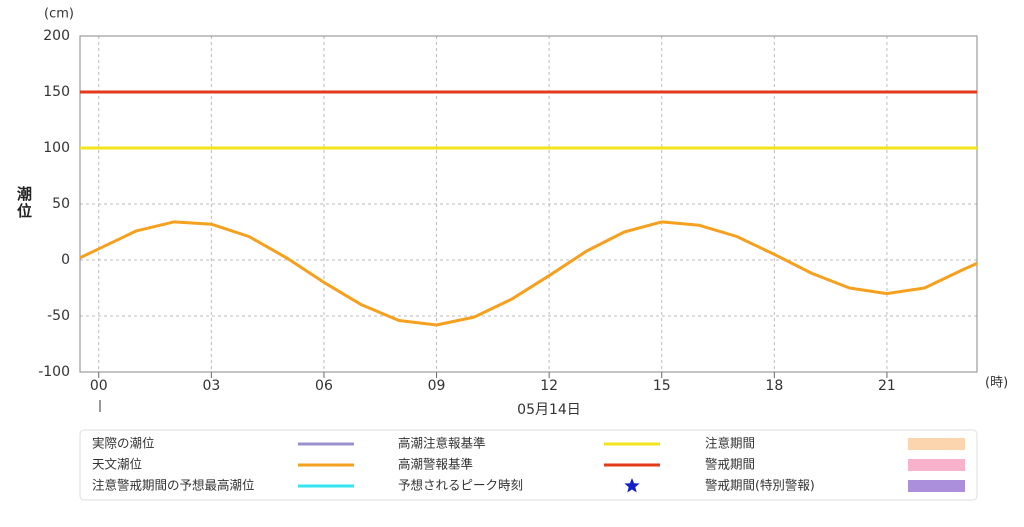 The height and width of the screenshot is (527, 1024). What do you see at coordinates (324, 386) in the screenshot?
I see `x-tick-label: 06` at bounding box center [324, 386].